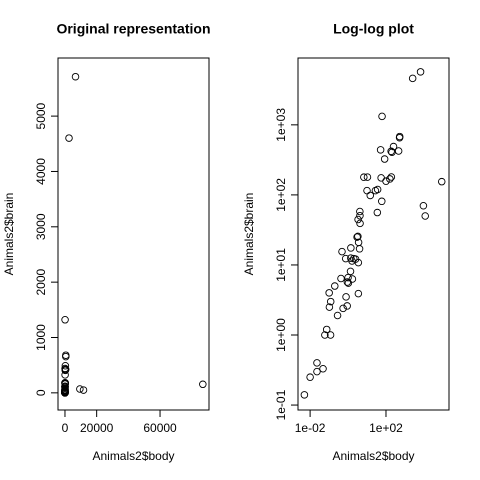 Image resolution: width=480 pixels, height=480 pixels. What do you see at coordinates (41, 115) in the screenshot?
I see `y-tick-label: 5000` at bounding box center [41, 115].